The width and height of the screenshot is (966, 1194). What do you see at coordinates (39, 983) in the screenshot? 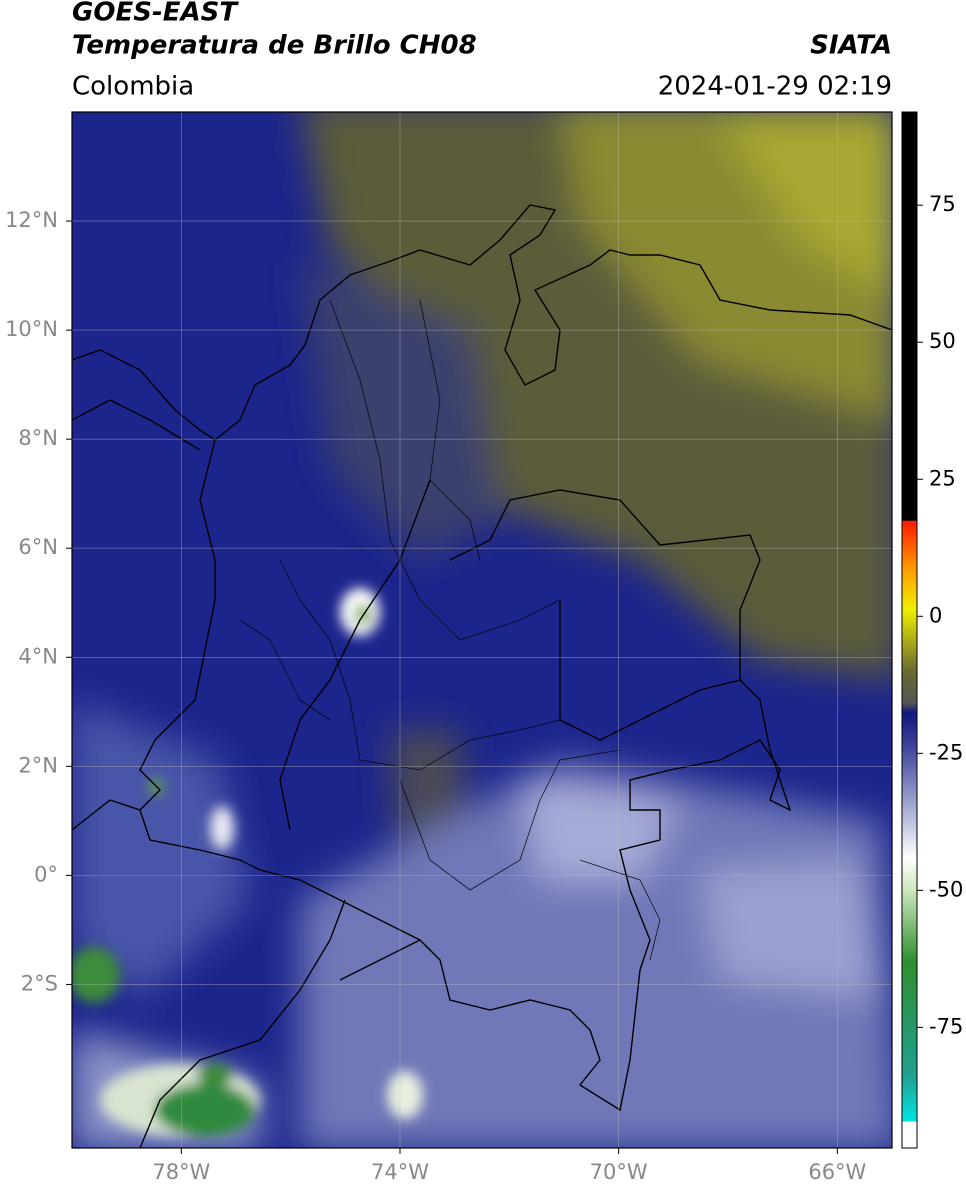
I see `y-tick-label: 2°S` at bounding box center [39, 983].